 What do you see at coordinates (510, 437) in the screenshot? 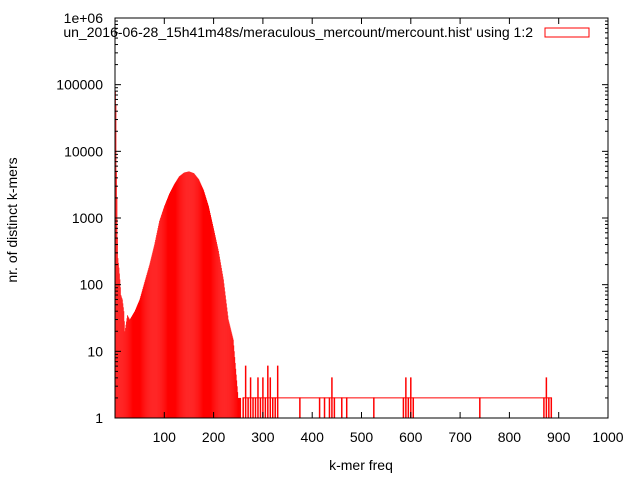
I see `x-tick-label: 800` at bounding box center [510, 437].